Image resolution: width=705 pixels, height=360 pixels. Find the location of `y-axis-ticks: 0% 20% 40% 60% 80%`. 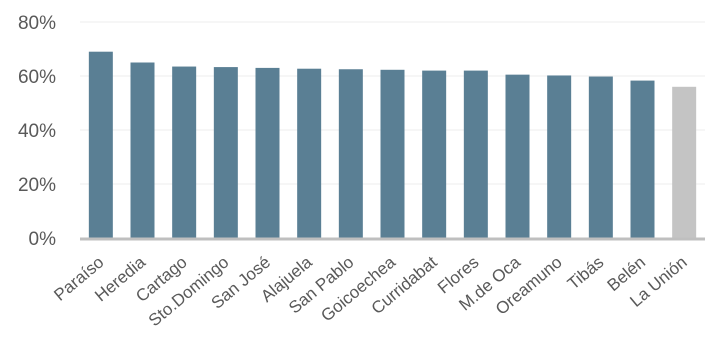

y-axis-ticks: 0% 20% 40% 60% 80% is located at coordinates (37, 131).